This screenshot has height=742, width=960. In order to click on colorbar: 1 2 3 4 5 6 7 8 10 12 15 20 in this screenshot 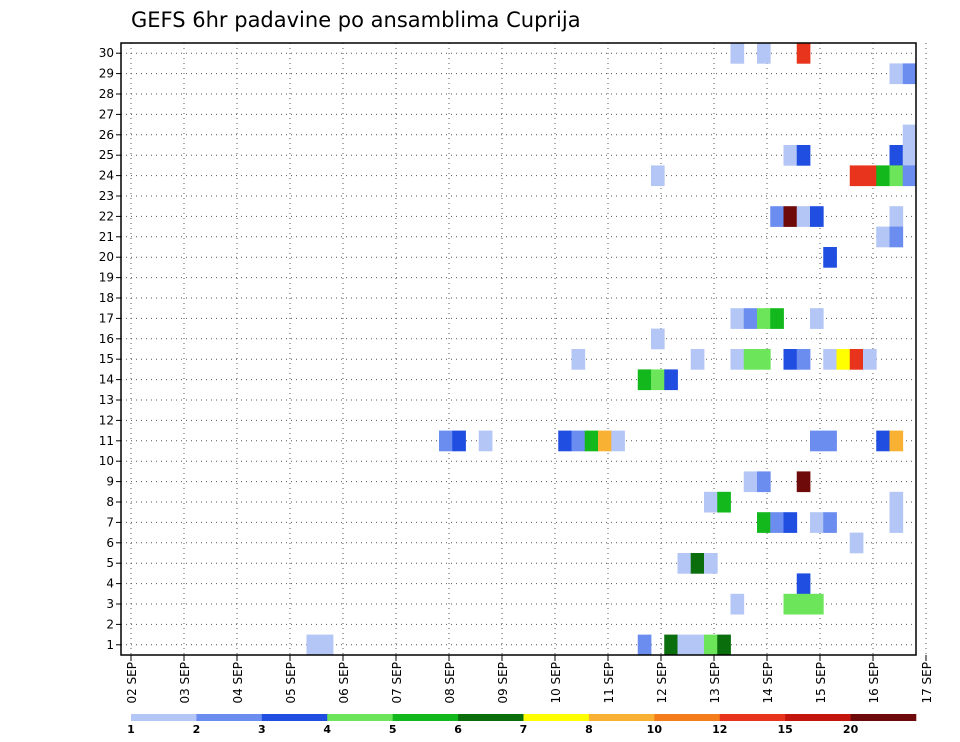, I will do `click(522, 725)`.